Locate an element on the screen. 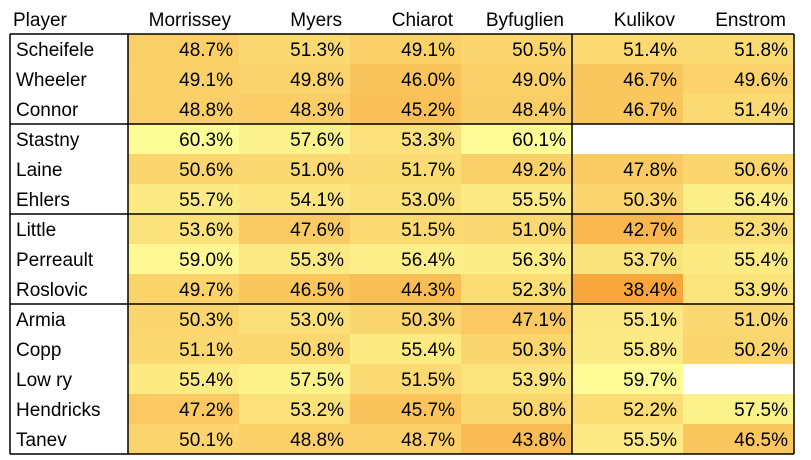 The image size is (811, 460). cell-value: 50.5% is located at coordinates (539, 50).